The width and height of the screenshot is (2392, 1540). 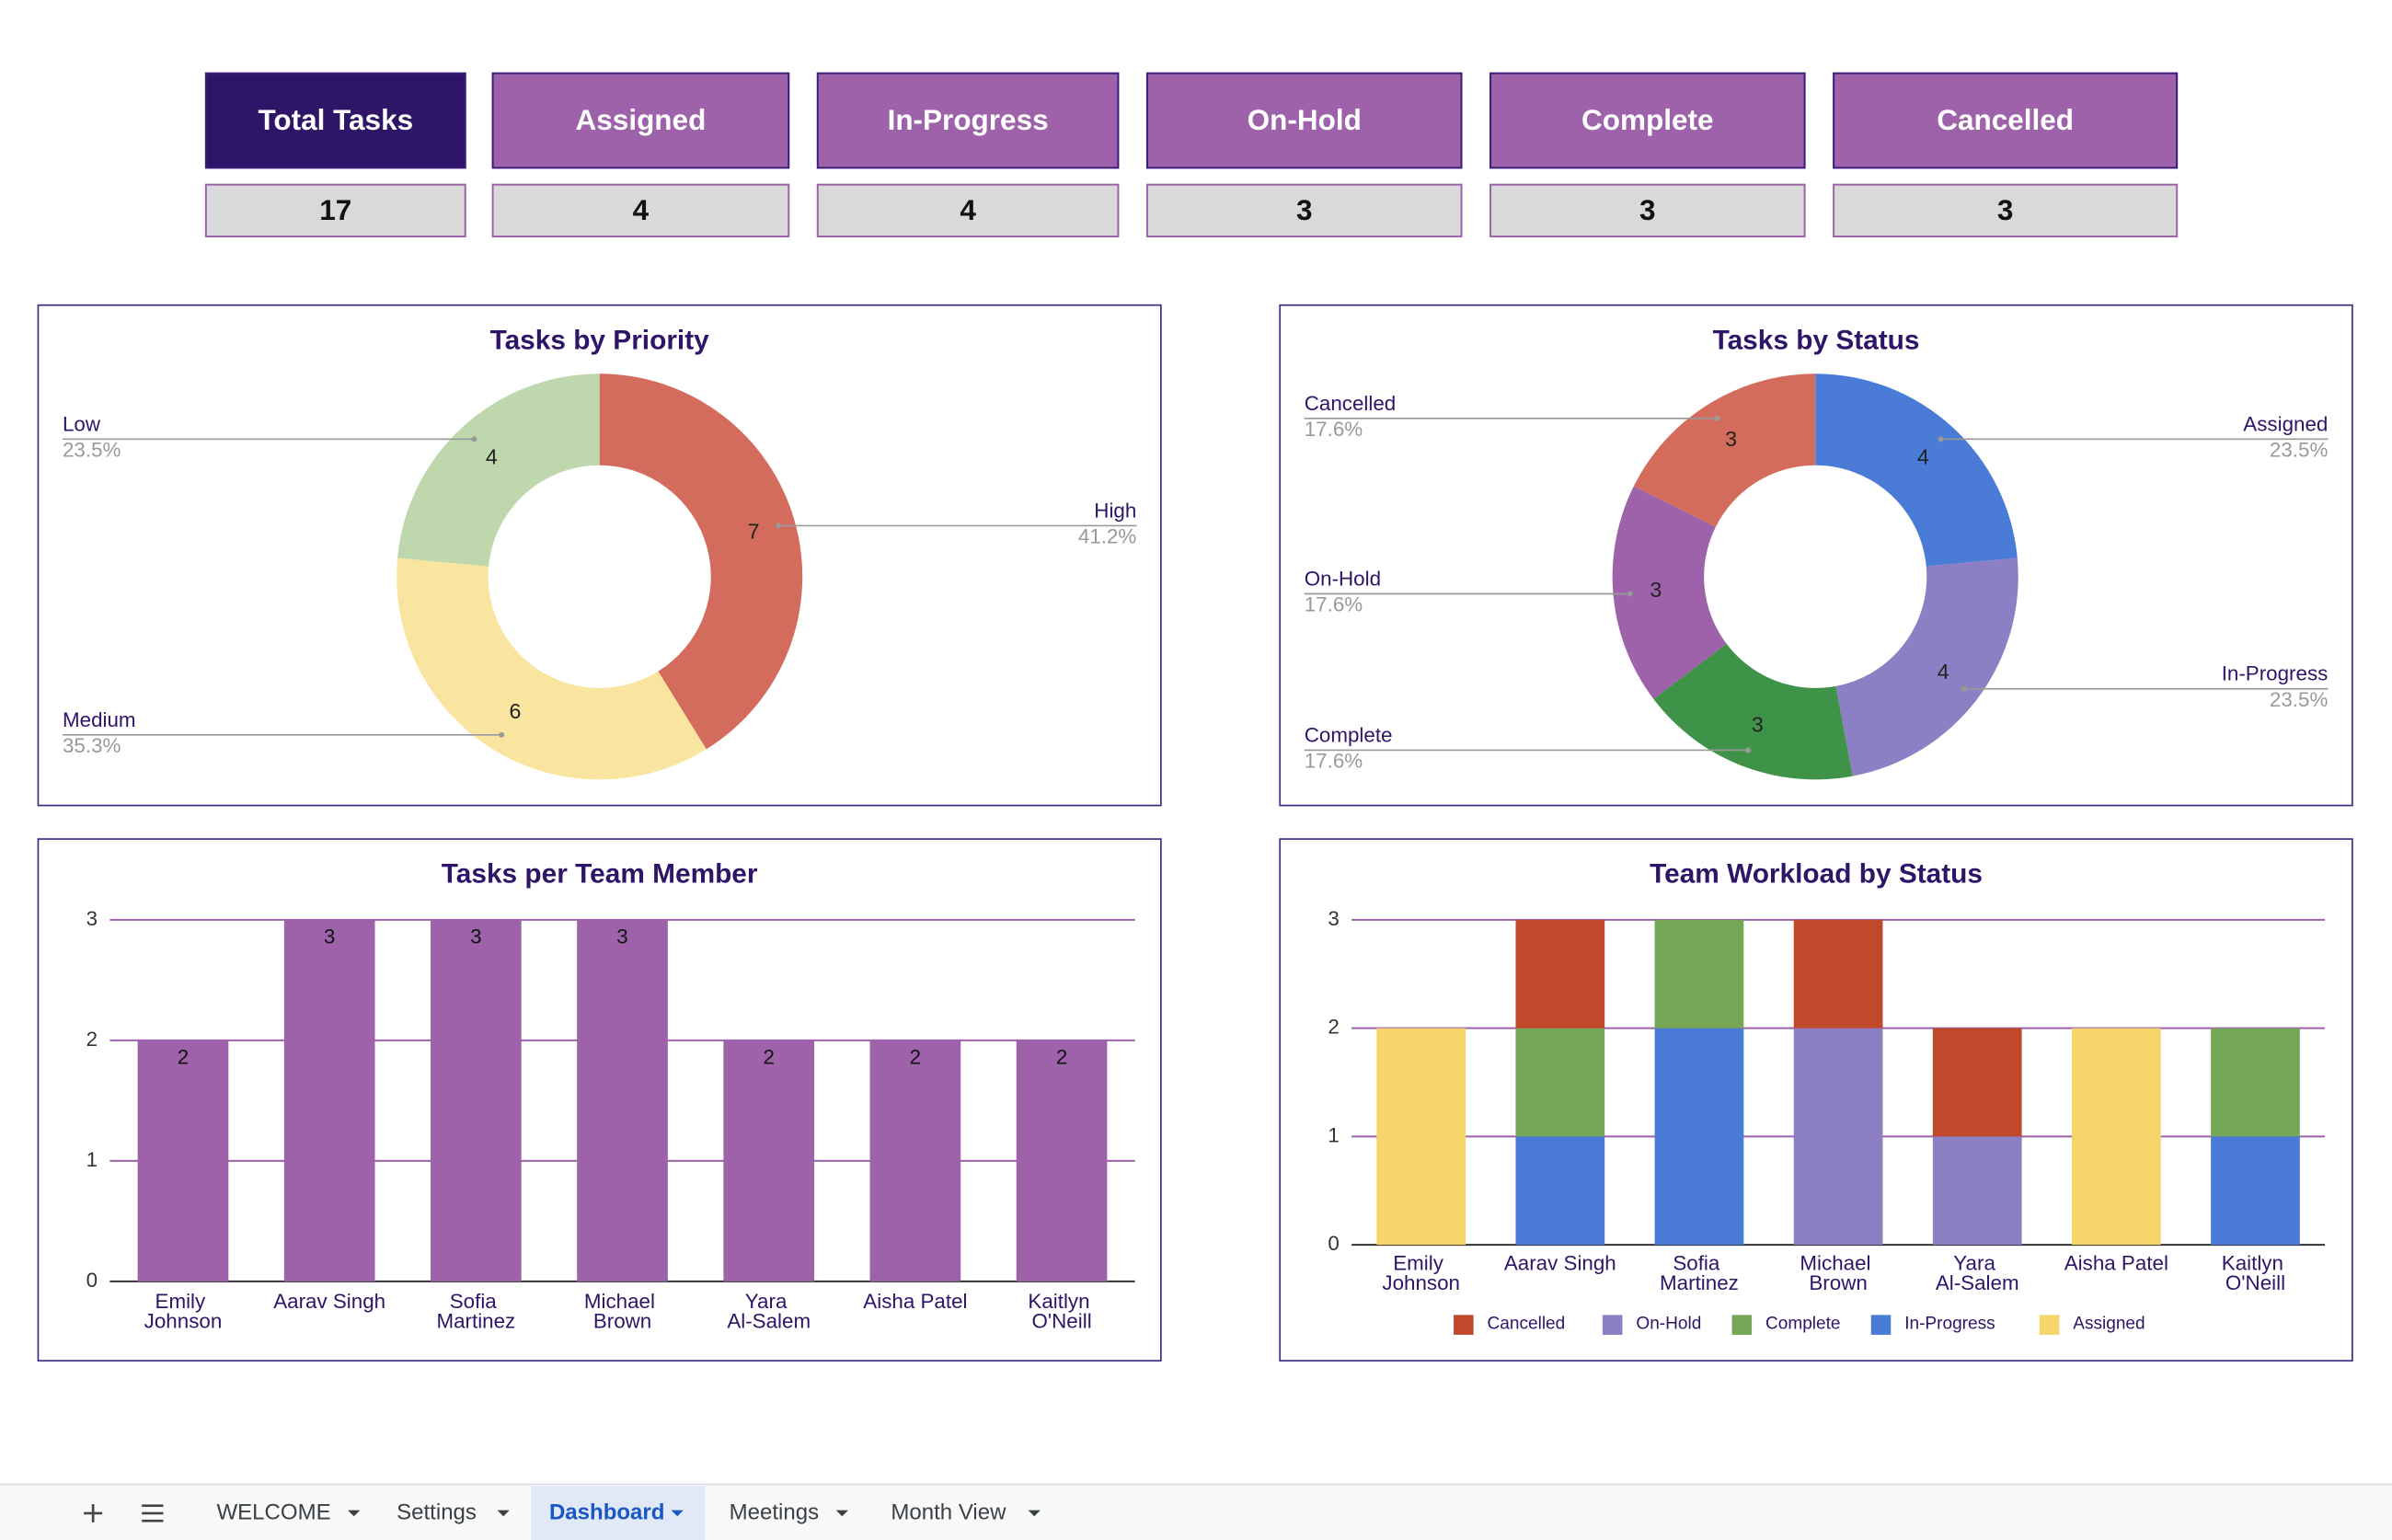 What do you see at coordinates (92, 918) in the screenshot?
I see `y-tick-label: 3` at bounding box center [92, 918].